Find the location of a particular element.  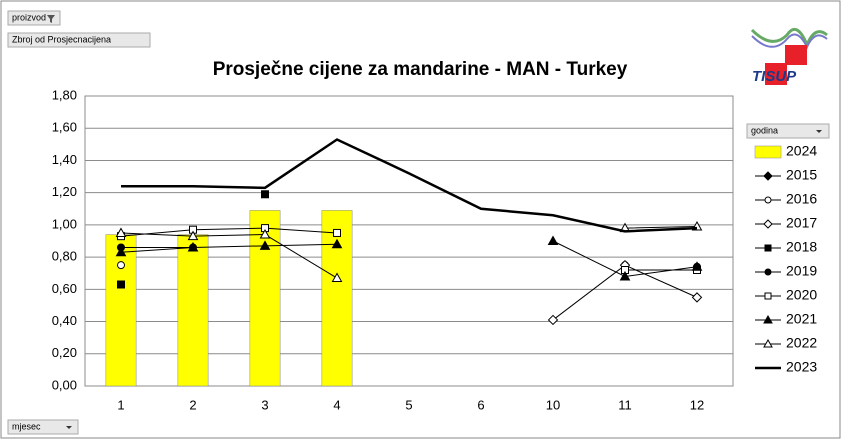

legend-item: 2023 is located at coordinates (786, 367).